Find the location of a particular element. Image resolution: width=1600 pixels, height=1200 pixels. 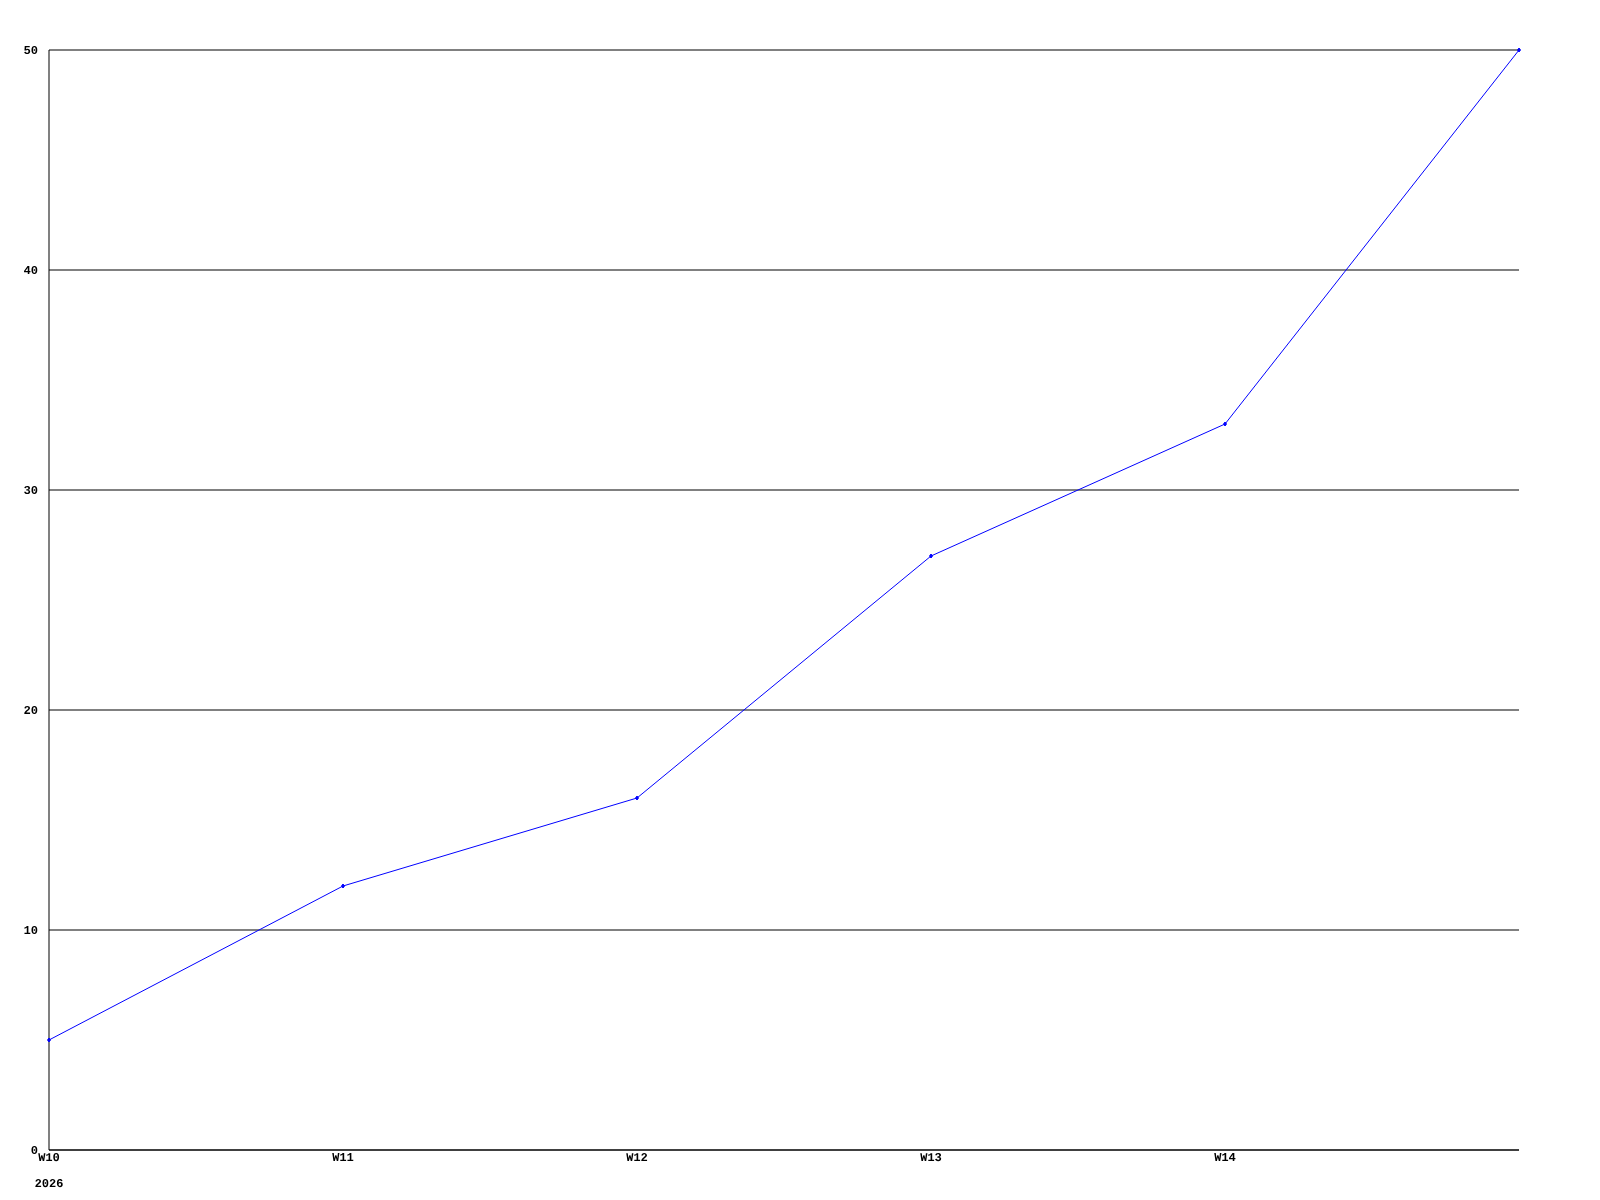

x-tick-label: W13 is located at coordinates (931, 1157).